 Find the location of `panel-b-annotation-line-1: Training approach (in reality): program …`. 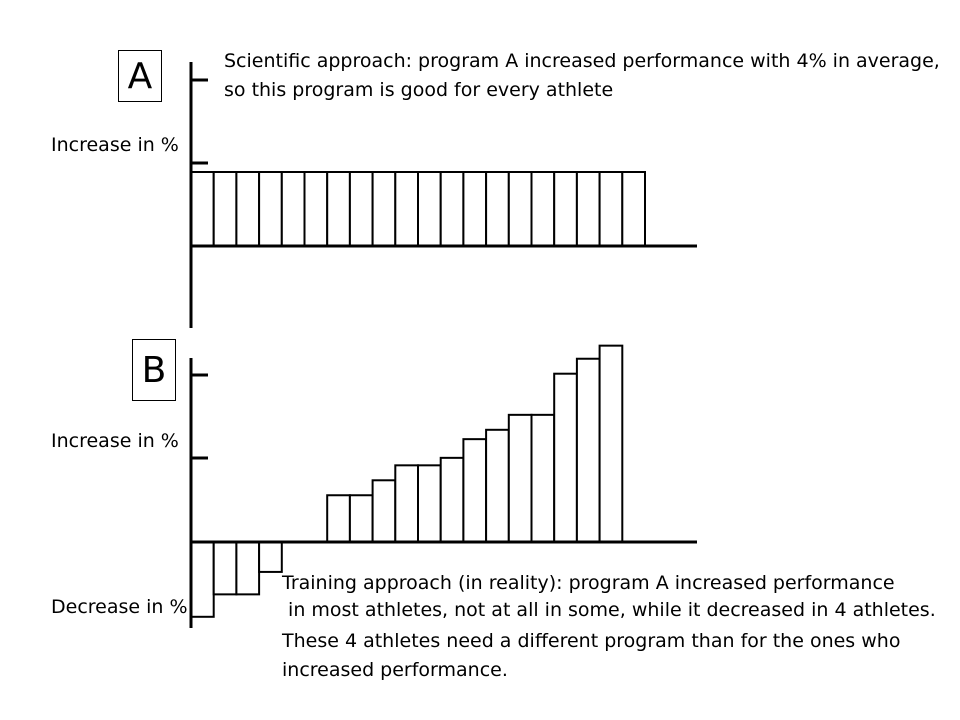

panel-b-annotation-line-1: Training approach (in reality): program … is located at coordinates (588, 583).